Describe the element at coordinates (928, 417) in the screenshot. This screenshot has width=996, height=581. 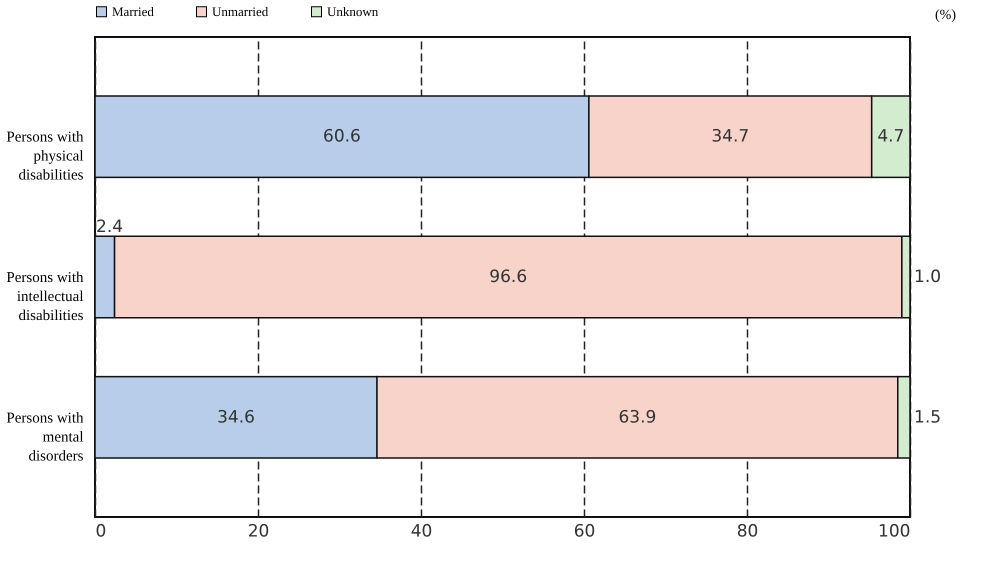
I see `data-label: 1.5` at that location.